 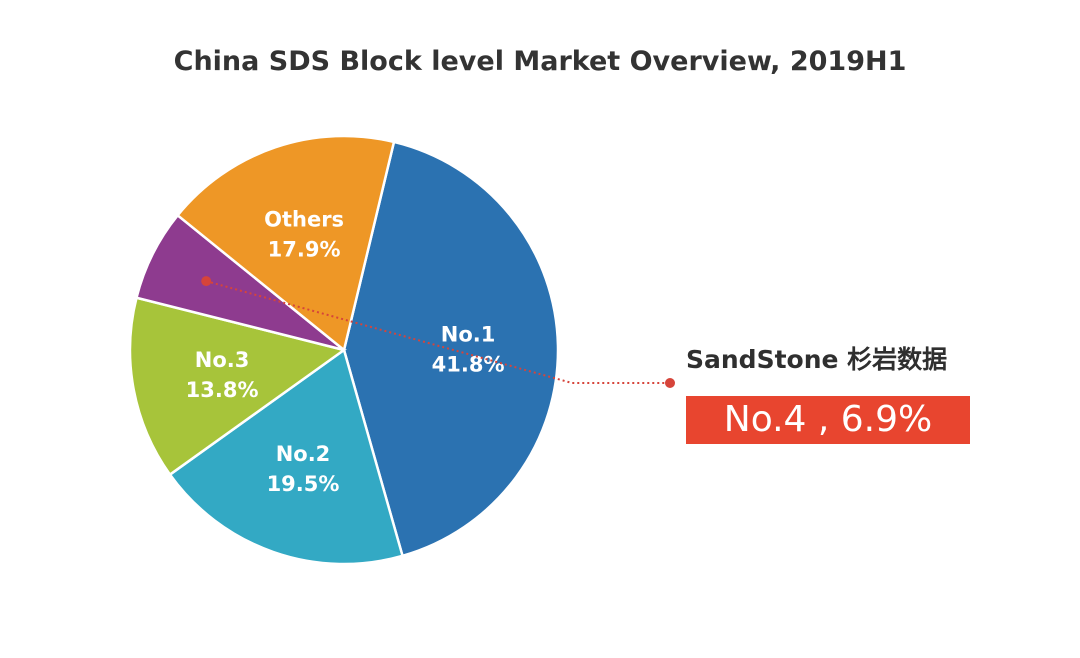 I want to click on slice-label-no-1-name: No.1, so click(x=468, y=334).